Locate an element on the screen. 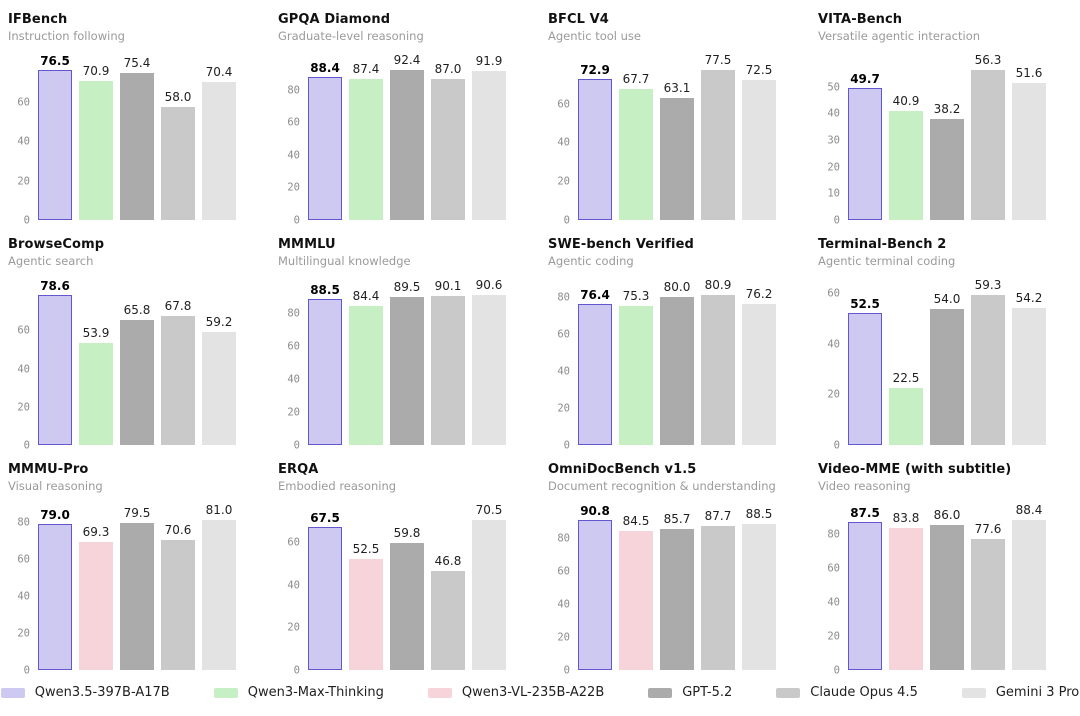  bar-value-label: 59.8 is located at coordinates (407, 533).